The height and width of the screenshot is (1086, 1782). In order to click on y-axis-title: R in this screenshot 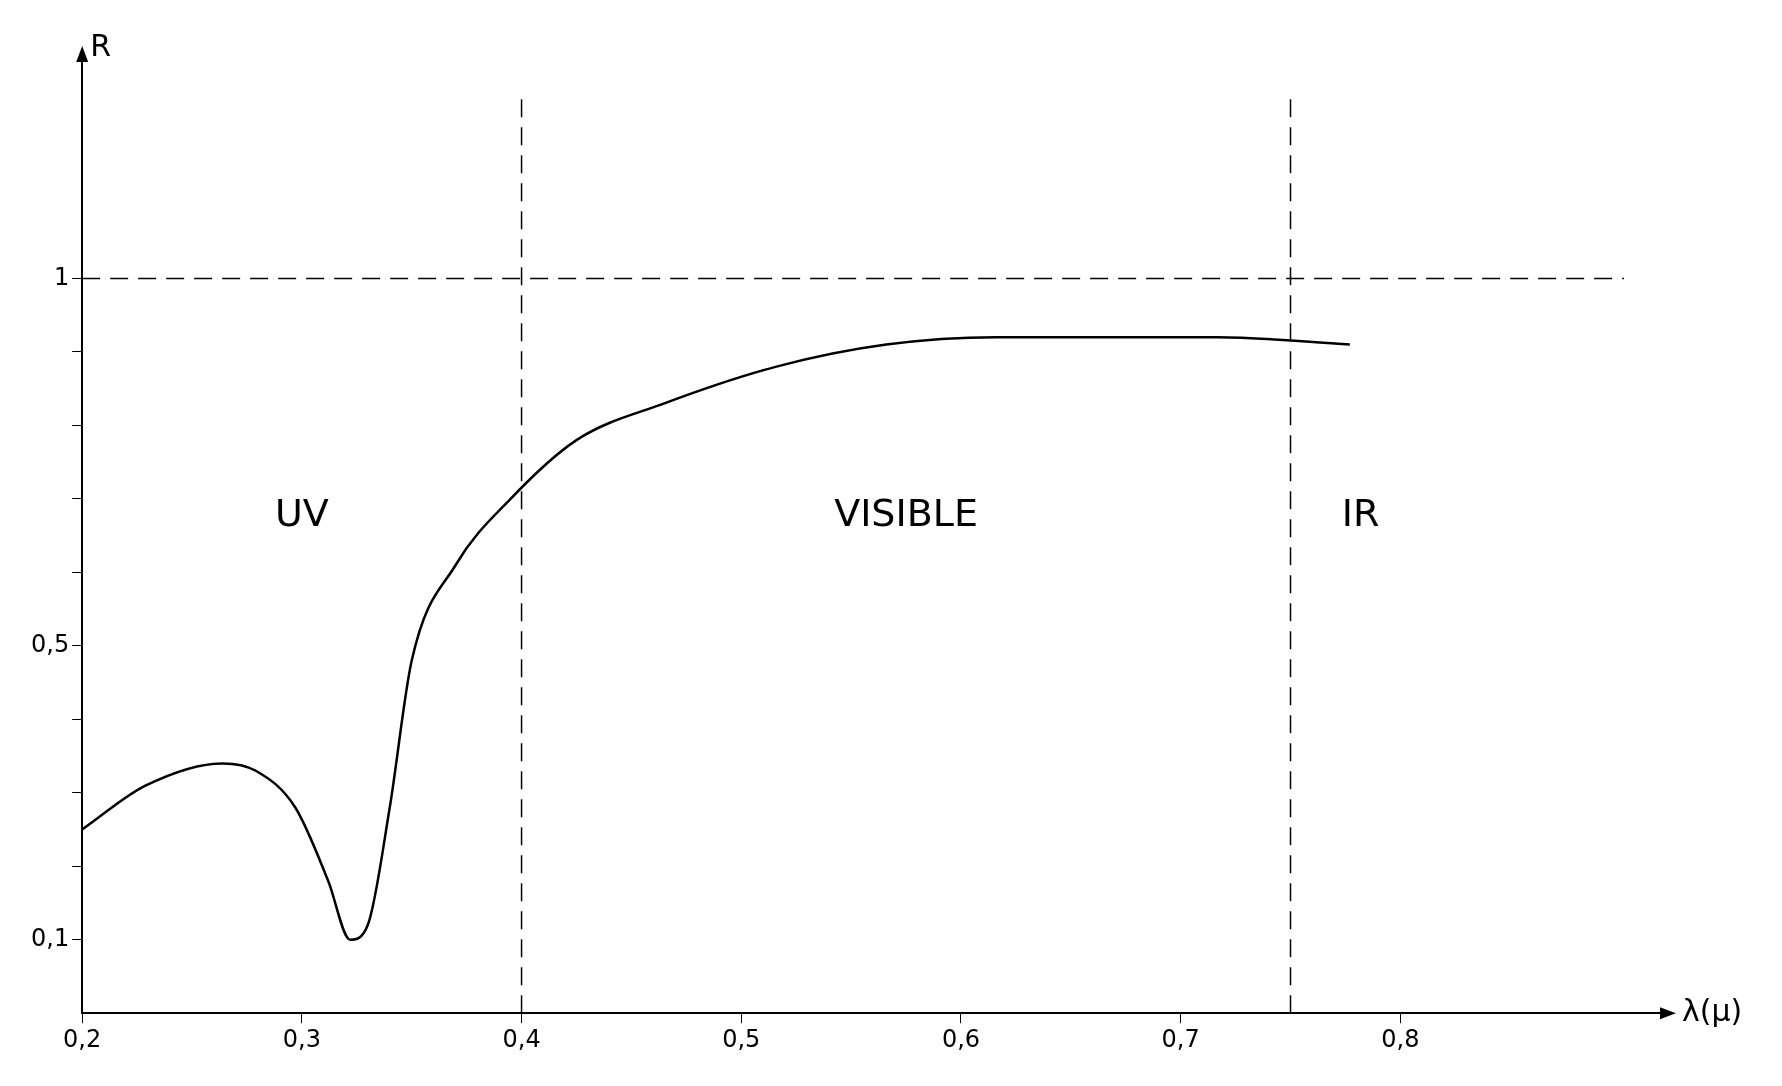, I will do `click(101, 45)`.